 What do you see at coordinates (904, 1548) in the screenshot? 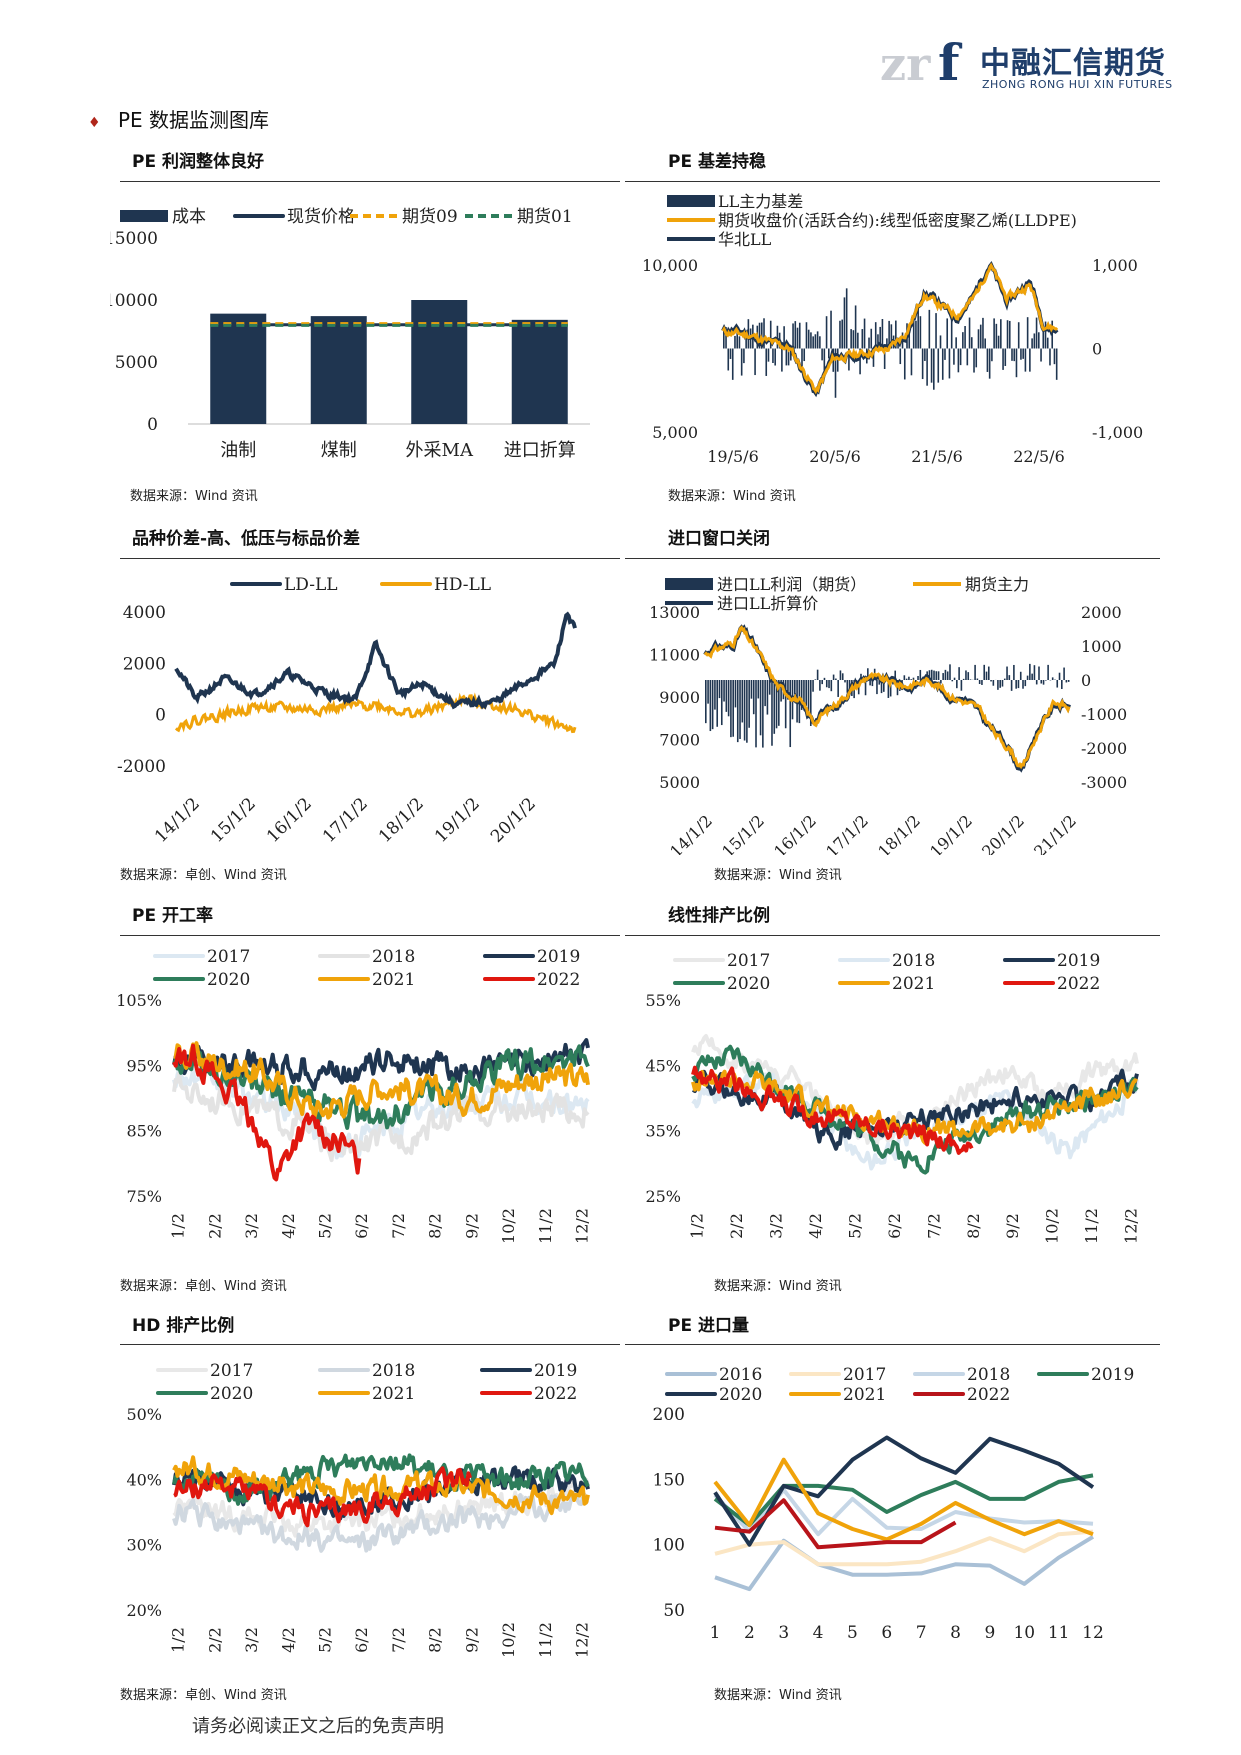
I see `series-line-2017` at bounding box center [904, 1548].